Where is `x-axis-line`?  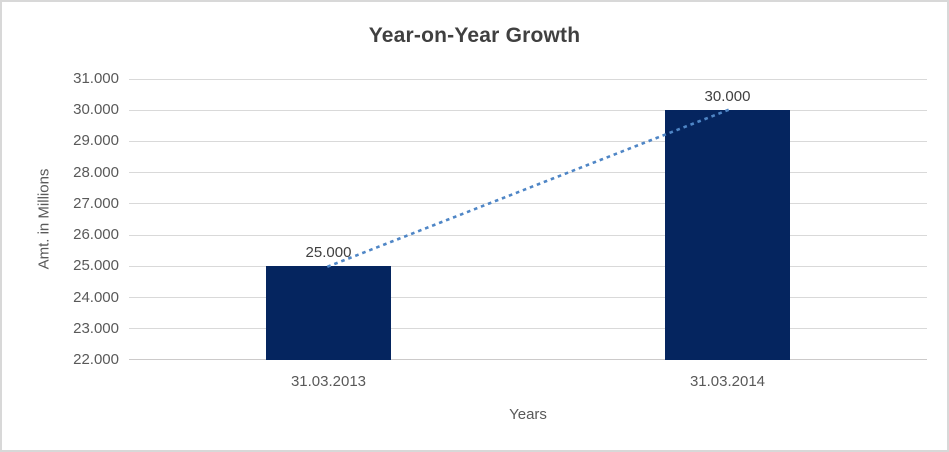 x-axis-line is located at coordinates (528, 359).